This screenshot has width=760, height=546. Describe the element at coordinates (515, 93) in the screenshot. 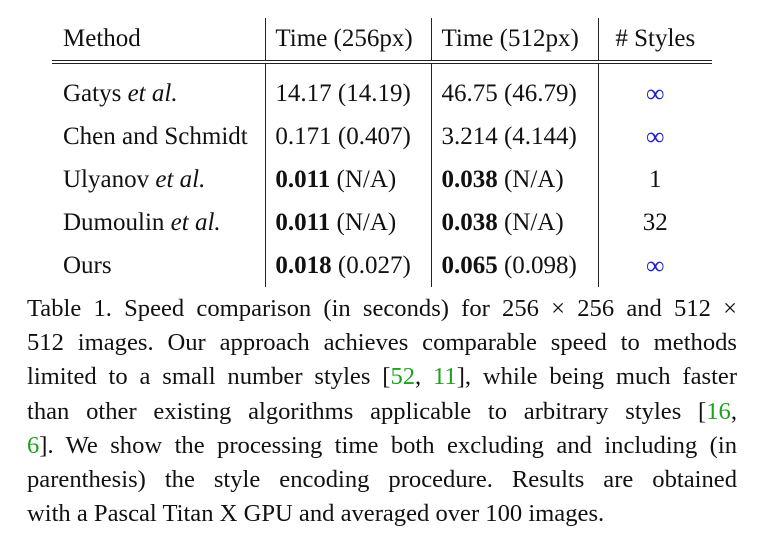

I see `time-512-cell: 46.75 (46.79)` at that location.